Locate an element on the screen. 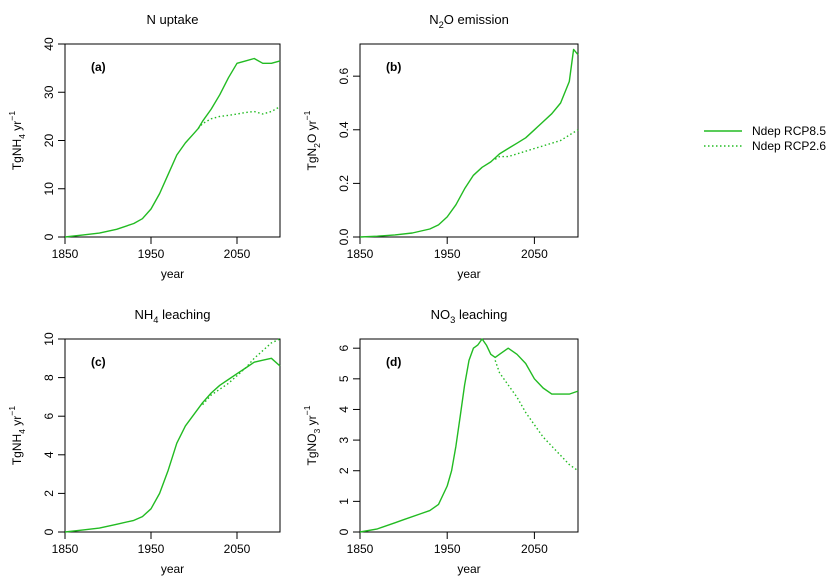 Image resolution: width=840 pixels, height=579 pixels. y-tick-label: 0.0 is located at coordinates (344, 236).